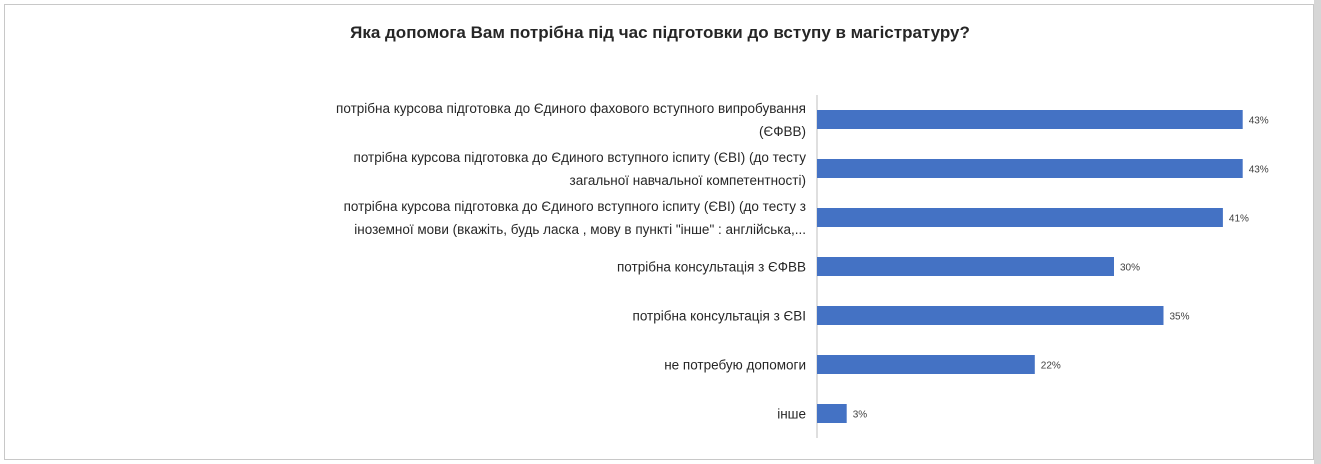 Image resolution: width=1321 pixels, height=464 pixels. I want to click on value-label-3: 30%, so click(1130, 268).